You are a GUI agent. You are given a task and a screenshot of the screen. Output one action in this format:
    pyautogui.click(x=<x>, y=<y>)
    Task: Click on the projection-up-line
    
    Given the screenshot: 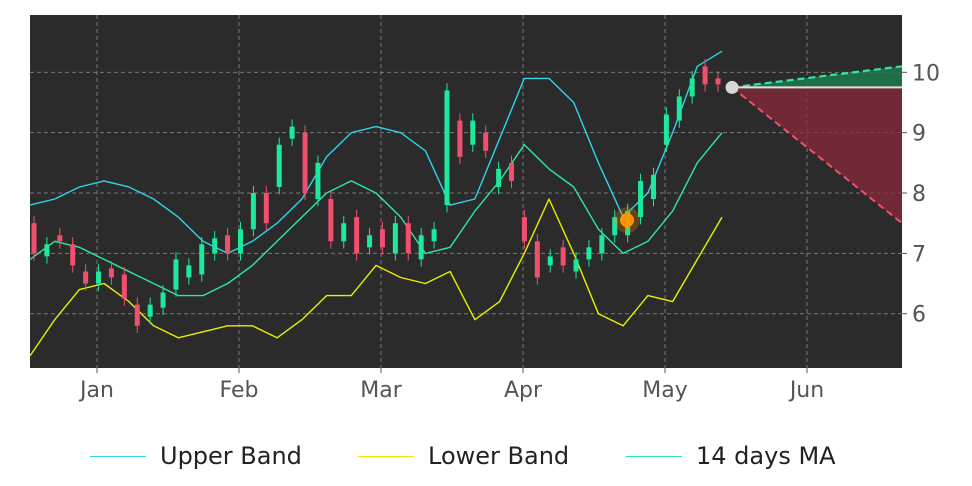 What is the action you would take?
    pyautogui.click(x=817, y=77)
    